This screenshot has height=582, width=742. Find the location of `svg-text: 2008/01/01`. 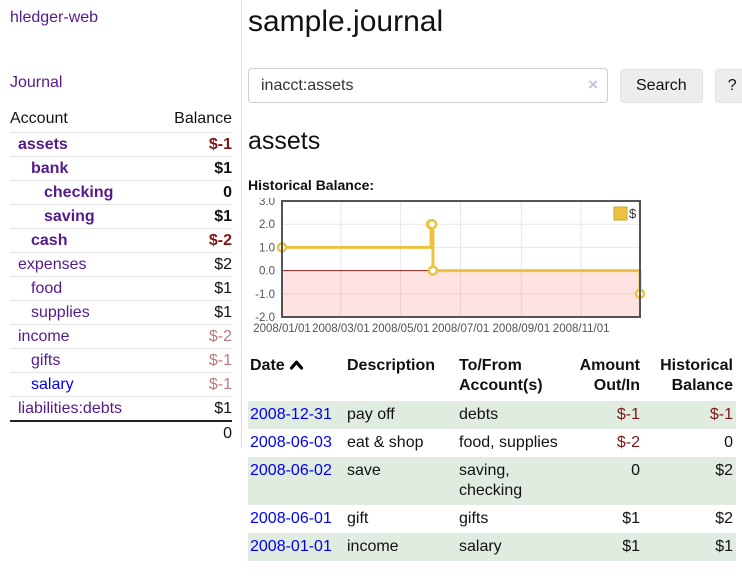

svg-text: 2008/01/01 is located at coordinates (282, 329).